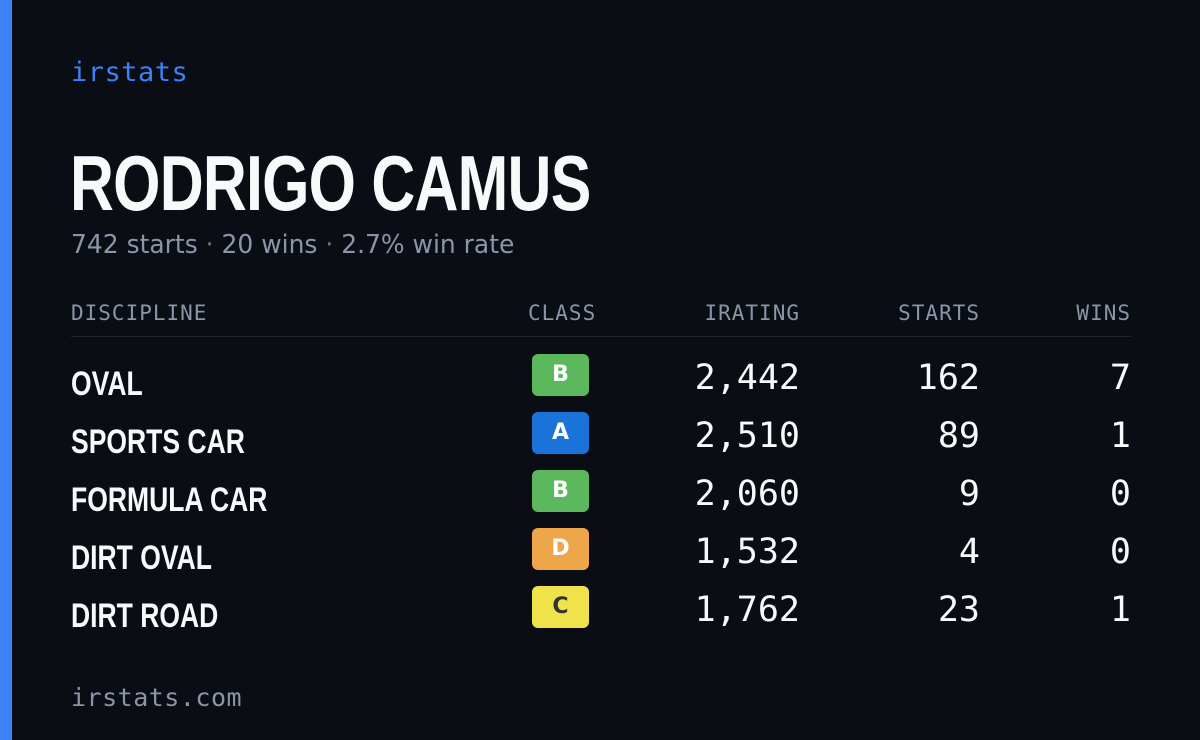 The image size is (1200, 740). What do you see at coordinates (747, 436) in the screenshot?
I see `irating-value: 2,510` at bounding box center [747, 436].